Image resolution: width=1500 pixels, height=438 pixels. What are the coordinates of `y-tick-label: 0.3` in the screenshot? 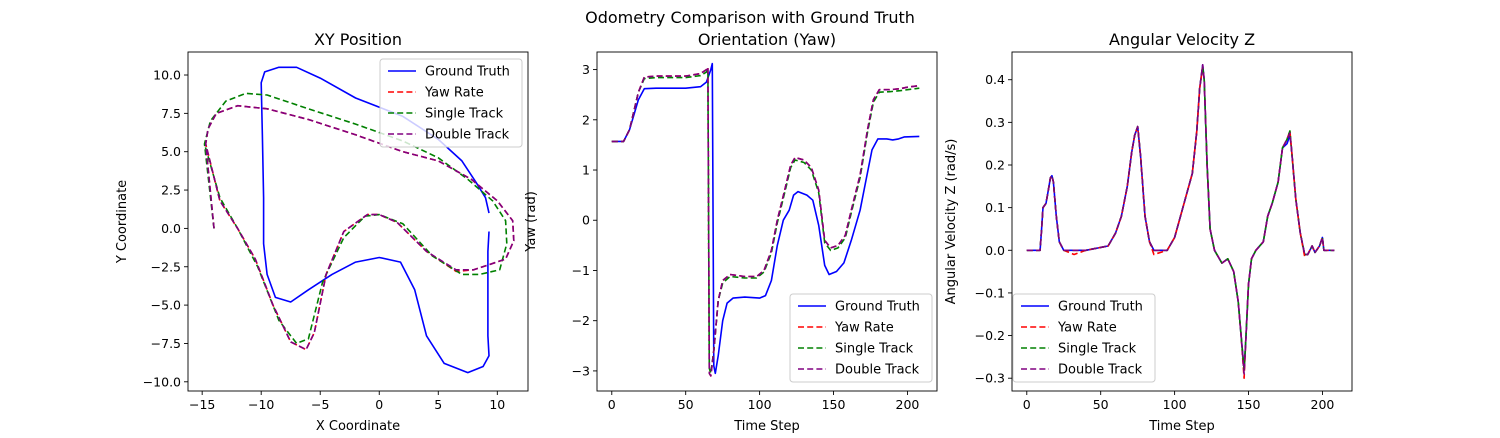 It's located at (995, 122).